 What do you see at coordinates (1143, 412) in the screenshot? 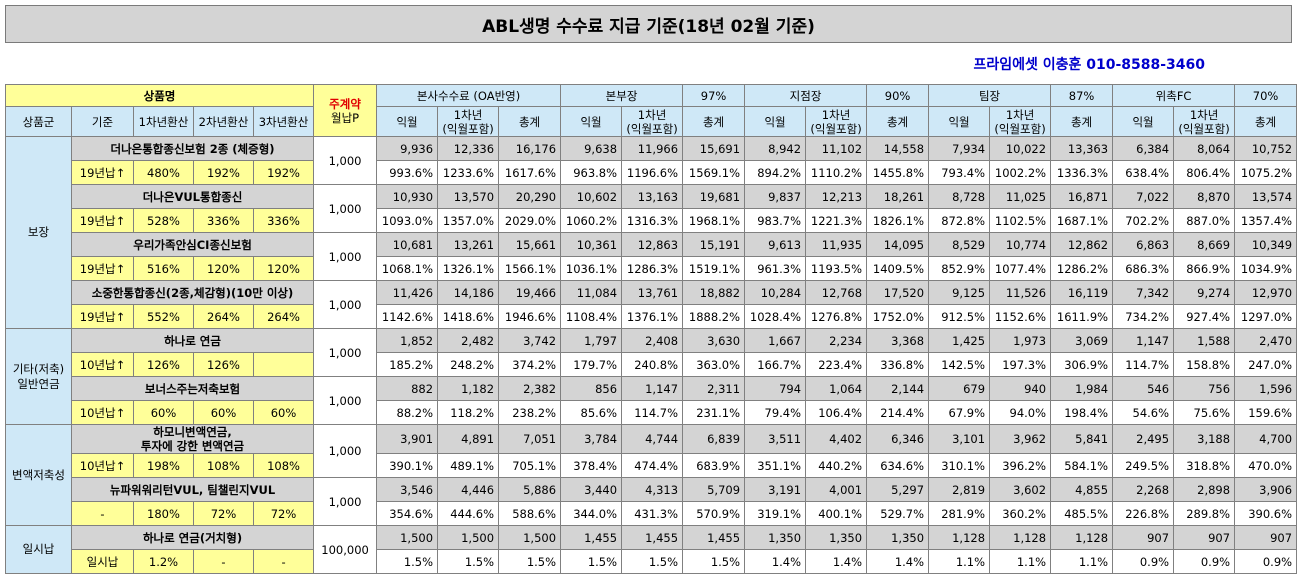
I see `rate-cell: 54.6%` at bounding box center [1143, 412].